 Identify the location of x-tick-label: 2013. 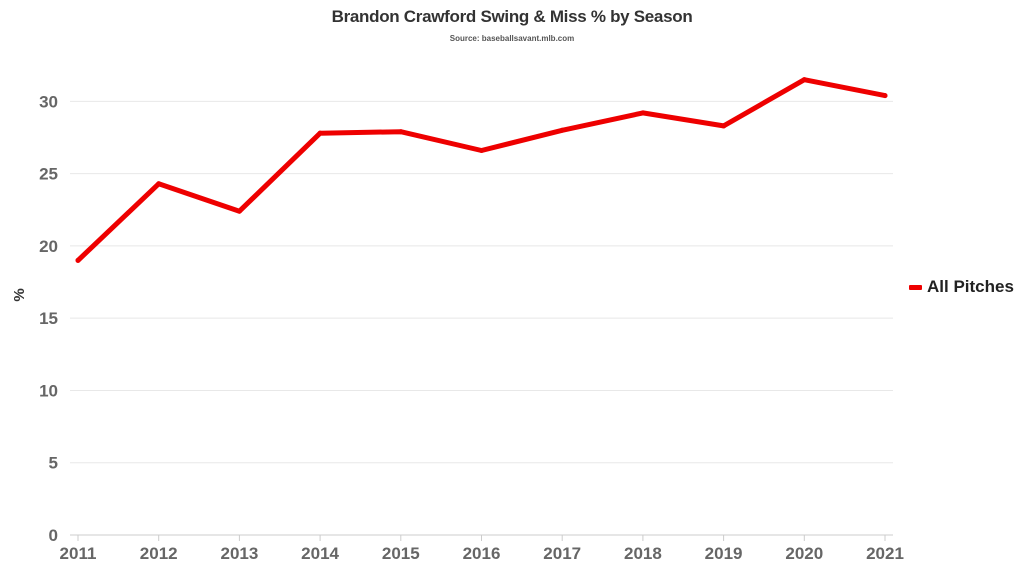
(239, 553).